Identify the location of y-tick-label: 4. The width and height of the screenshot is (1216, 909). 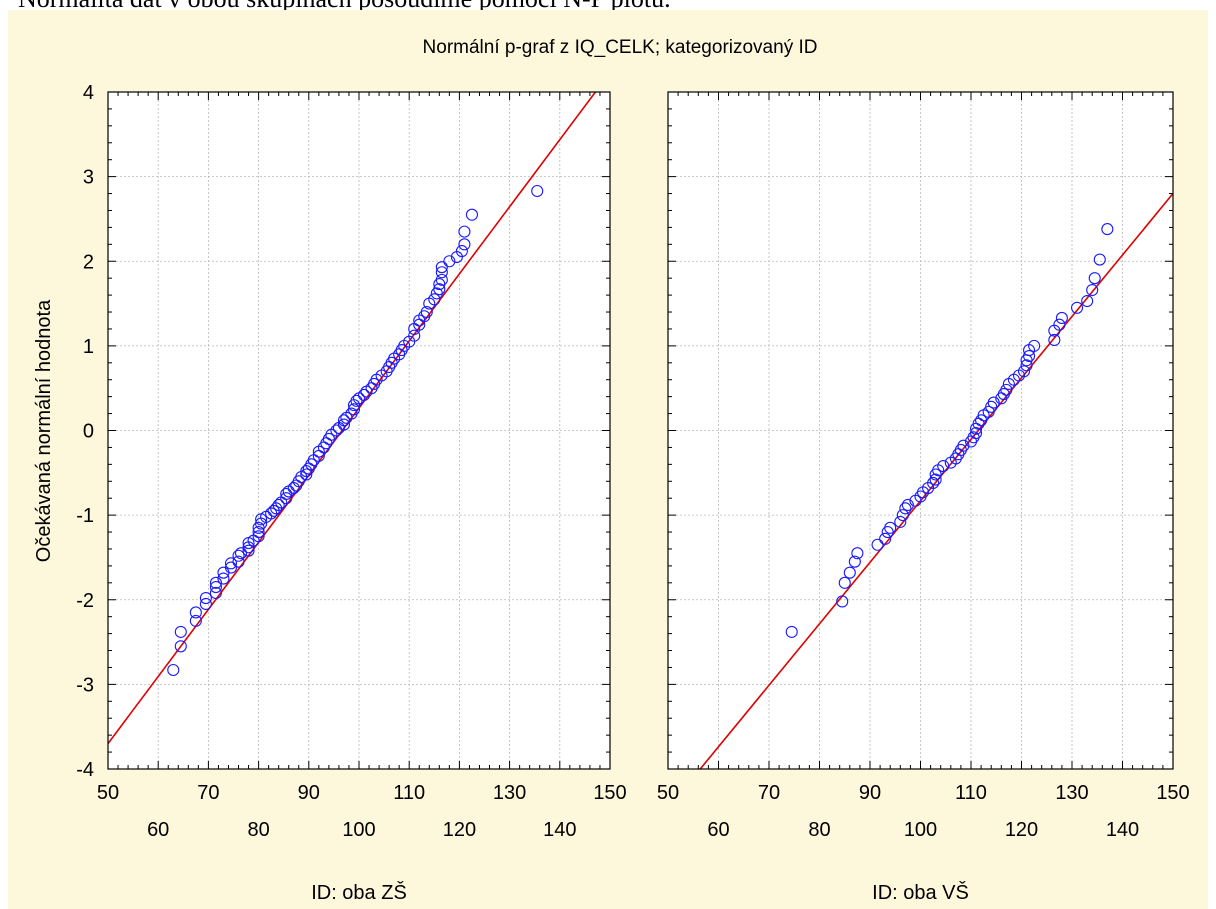
(88, 93).